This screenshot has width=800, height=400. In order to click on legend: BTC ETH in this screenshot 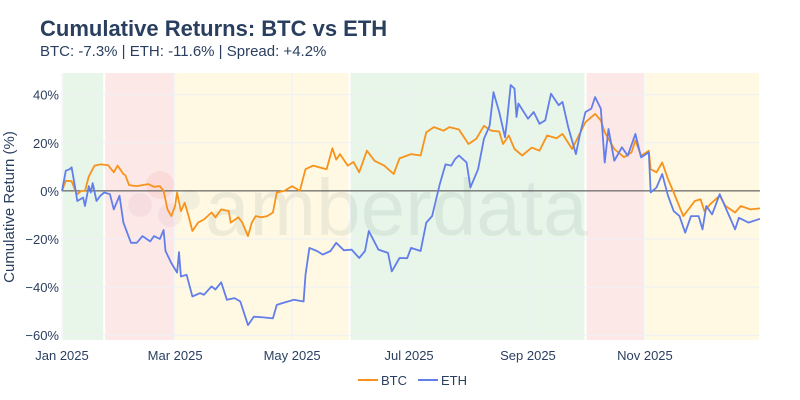, I will do `click(412, 380)`.